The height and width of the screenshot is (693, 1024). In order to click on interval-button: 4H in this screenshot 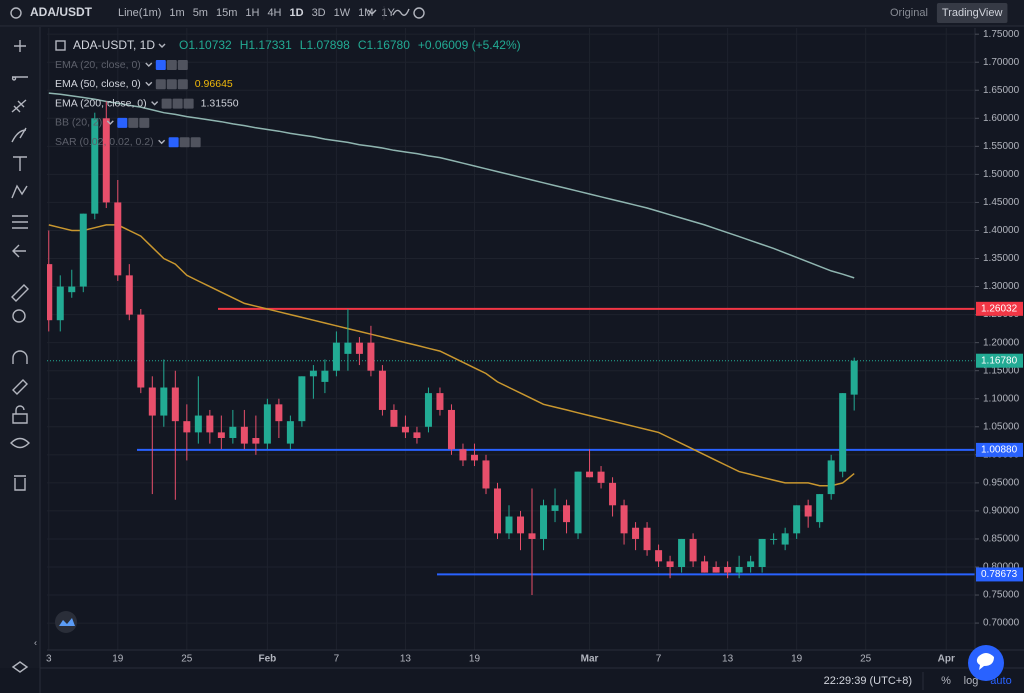, I will do `click(274, 13)`.